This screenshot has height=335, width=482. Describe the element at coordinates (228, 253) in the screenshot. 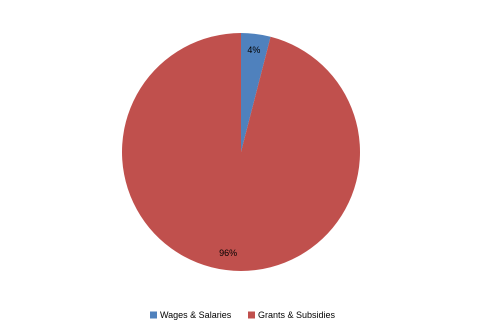

I see `data-label: 96%` at that location.